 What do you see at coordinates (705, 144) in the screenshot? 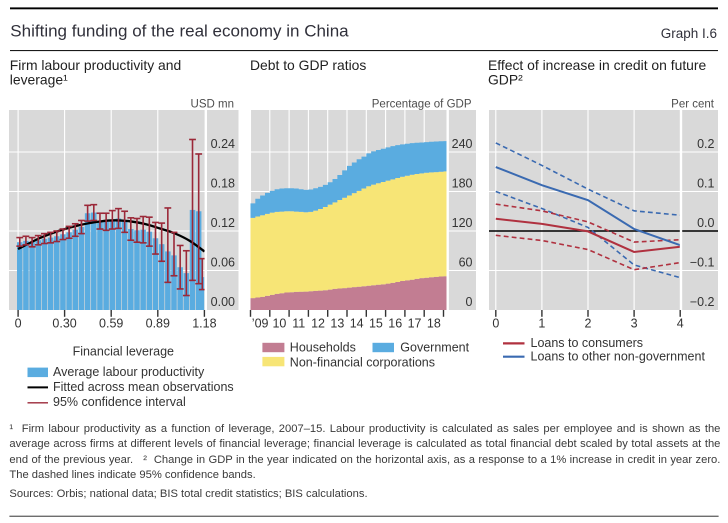
I see `svg-text: 0.2` at bounding box center [705, 144].